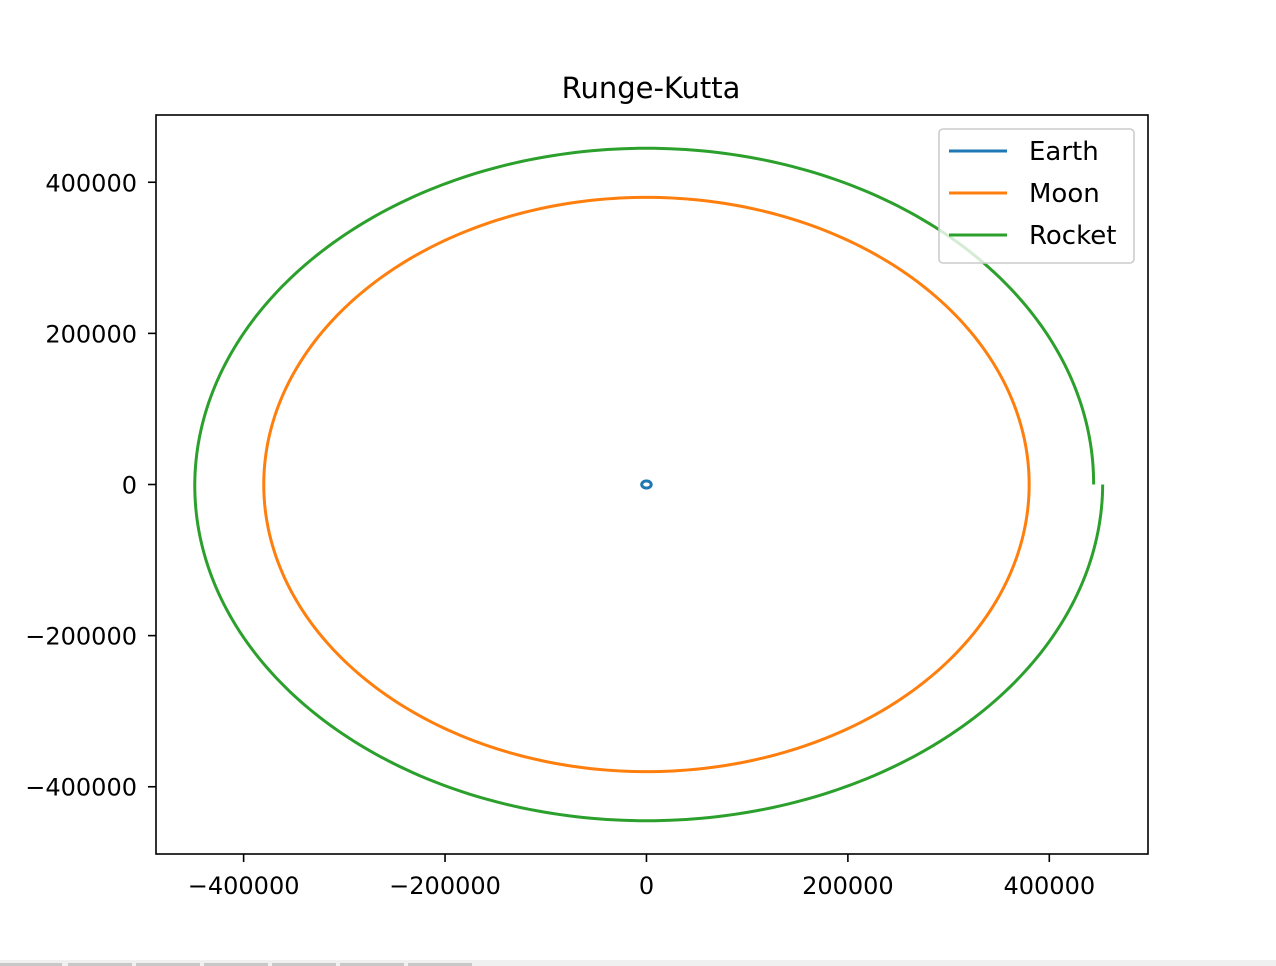 This screenshot has height=966, width=1276. What do you see at coordinates (1064, 194) in the screenshot?
I see `legend-label-moon: Moon` at bounding box center [1064, 194].